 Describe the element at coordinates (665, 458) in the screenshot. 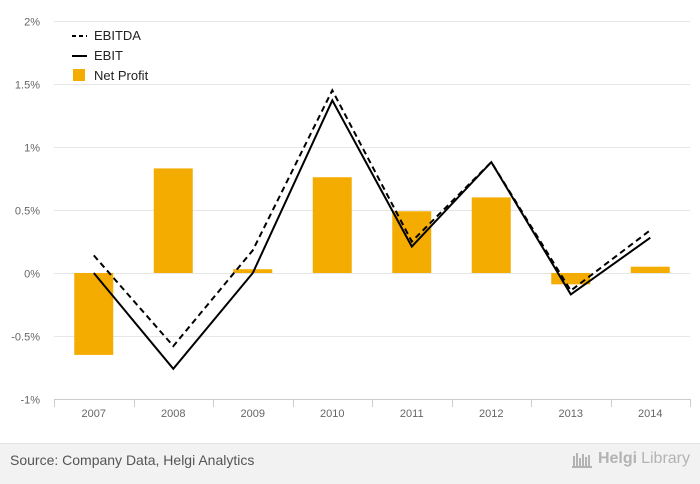

I see `logo-text-library: Library` at that location.